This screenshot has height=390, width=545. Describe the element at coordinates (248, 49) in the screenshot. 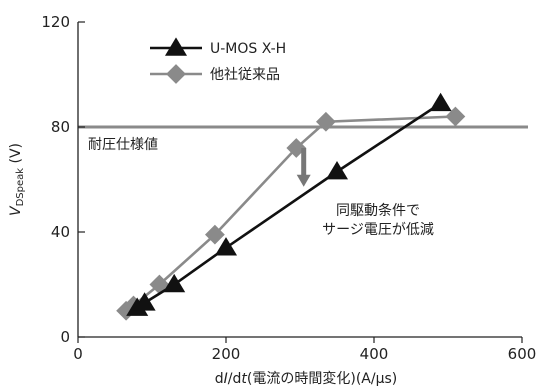

I see `legend-label: U-MOS X-H` at that location.